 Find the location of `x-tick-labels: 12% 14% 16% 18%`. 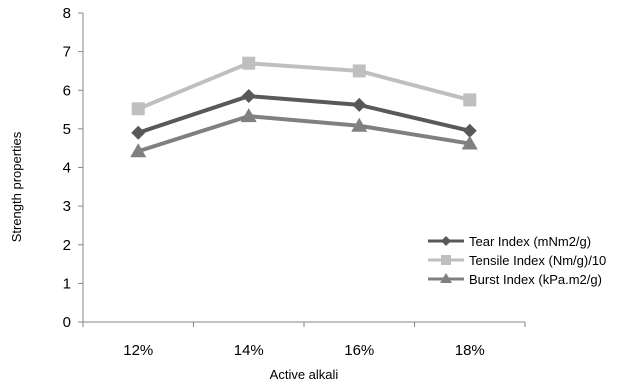

x-tick-labels: 12% 14% 16% 18% is located at coordinates (304, 350).